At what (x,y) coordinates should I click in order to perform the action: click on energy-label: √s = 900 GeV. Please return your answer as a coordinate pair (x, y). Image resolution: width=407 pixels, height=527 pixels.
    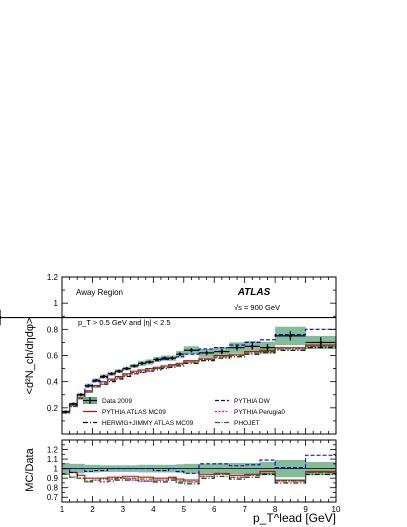
    Looking at the image, I should click on (257, 307).